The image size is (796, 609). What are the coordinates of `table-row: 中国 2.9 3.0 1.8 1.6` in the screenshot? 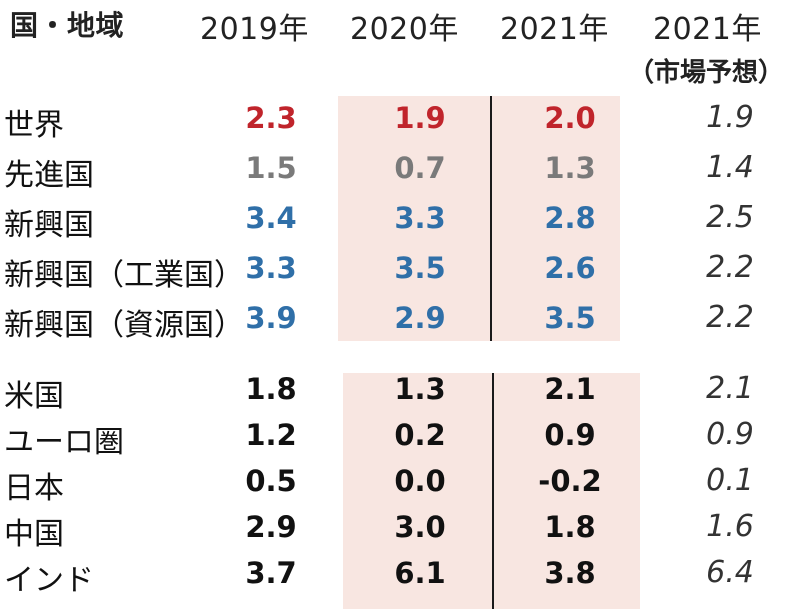 It's located at (398, 529).